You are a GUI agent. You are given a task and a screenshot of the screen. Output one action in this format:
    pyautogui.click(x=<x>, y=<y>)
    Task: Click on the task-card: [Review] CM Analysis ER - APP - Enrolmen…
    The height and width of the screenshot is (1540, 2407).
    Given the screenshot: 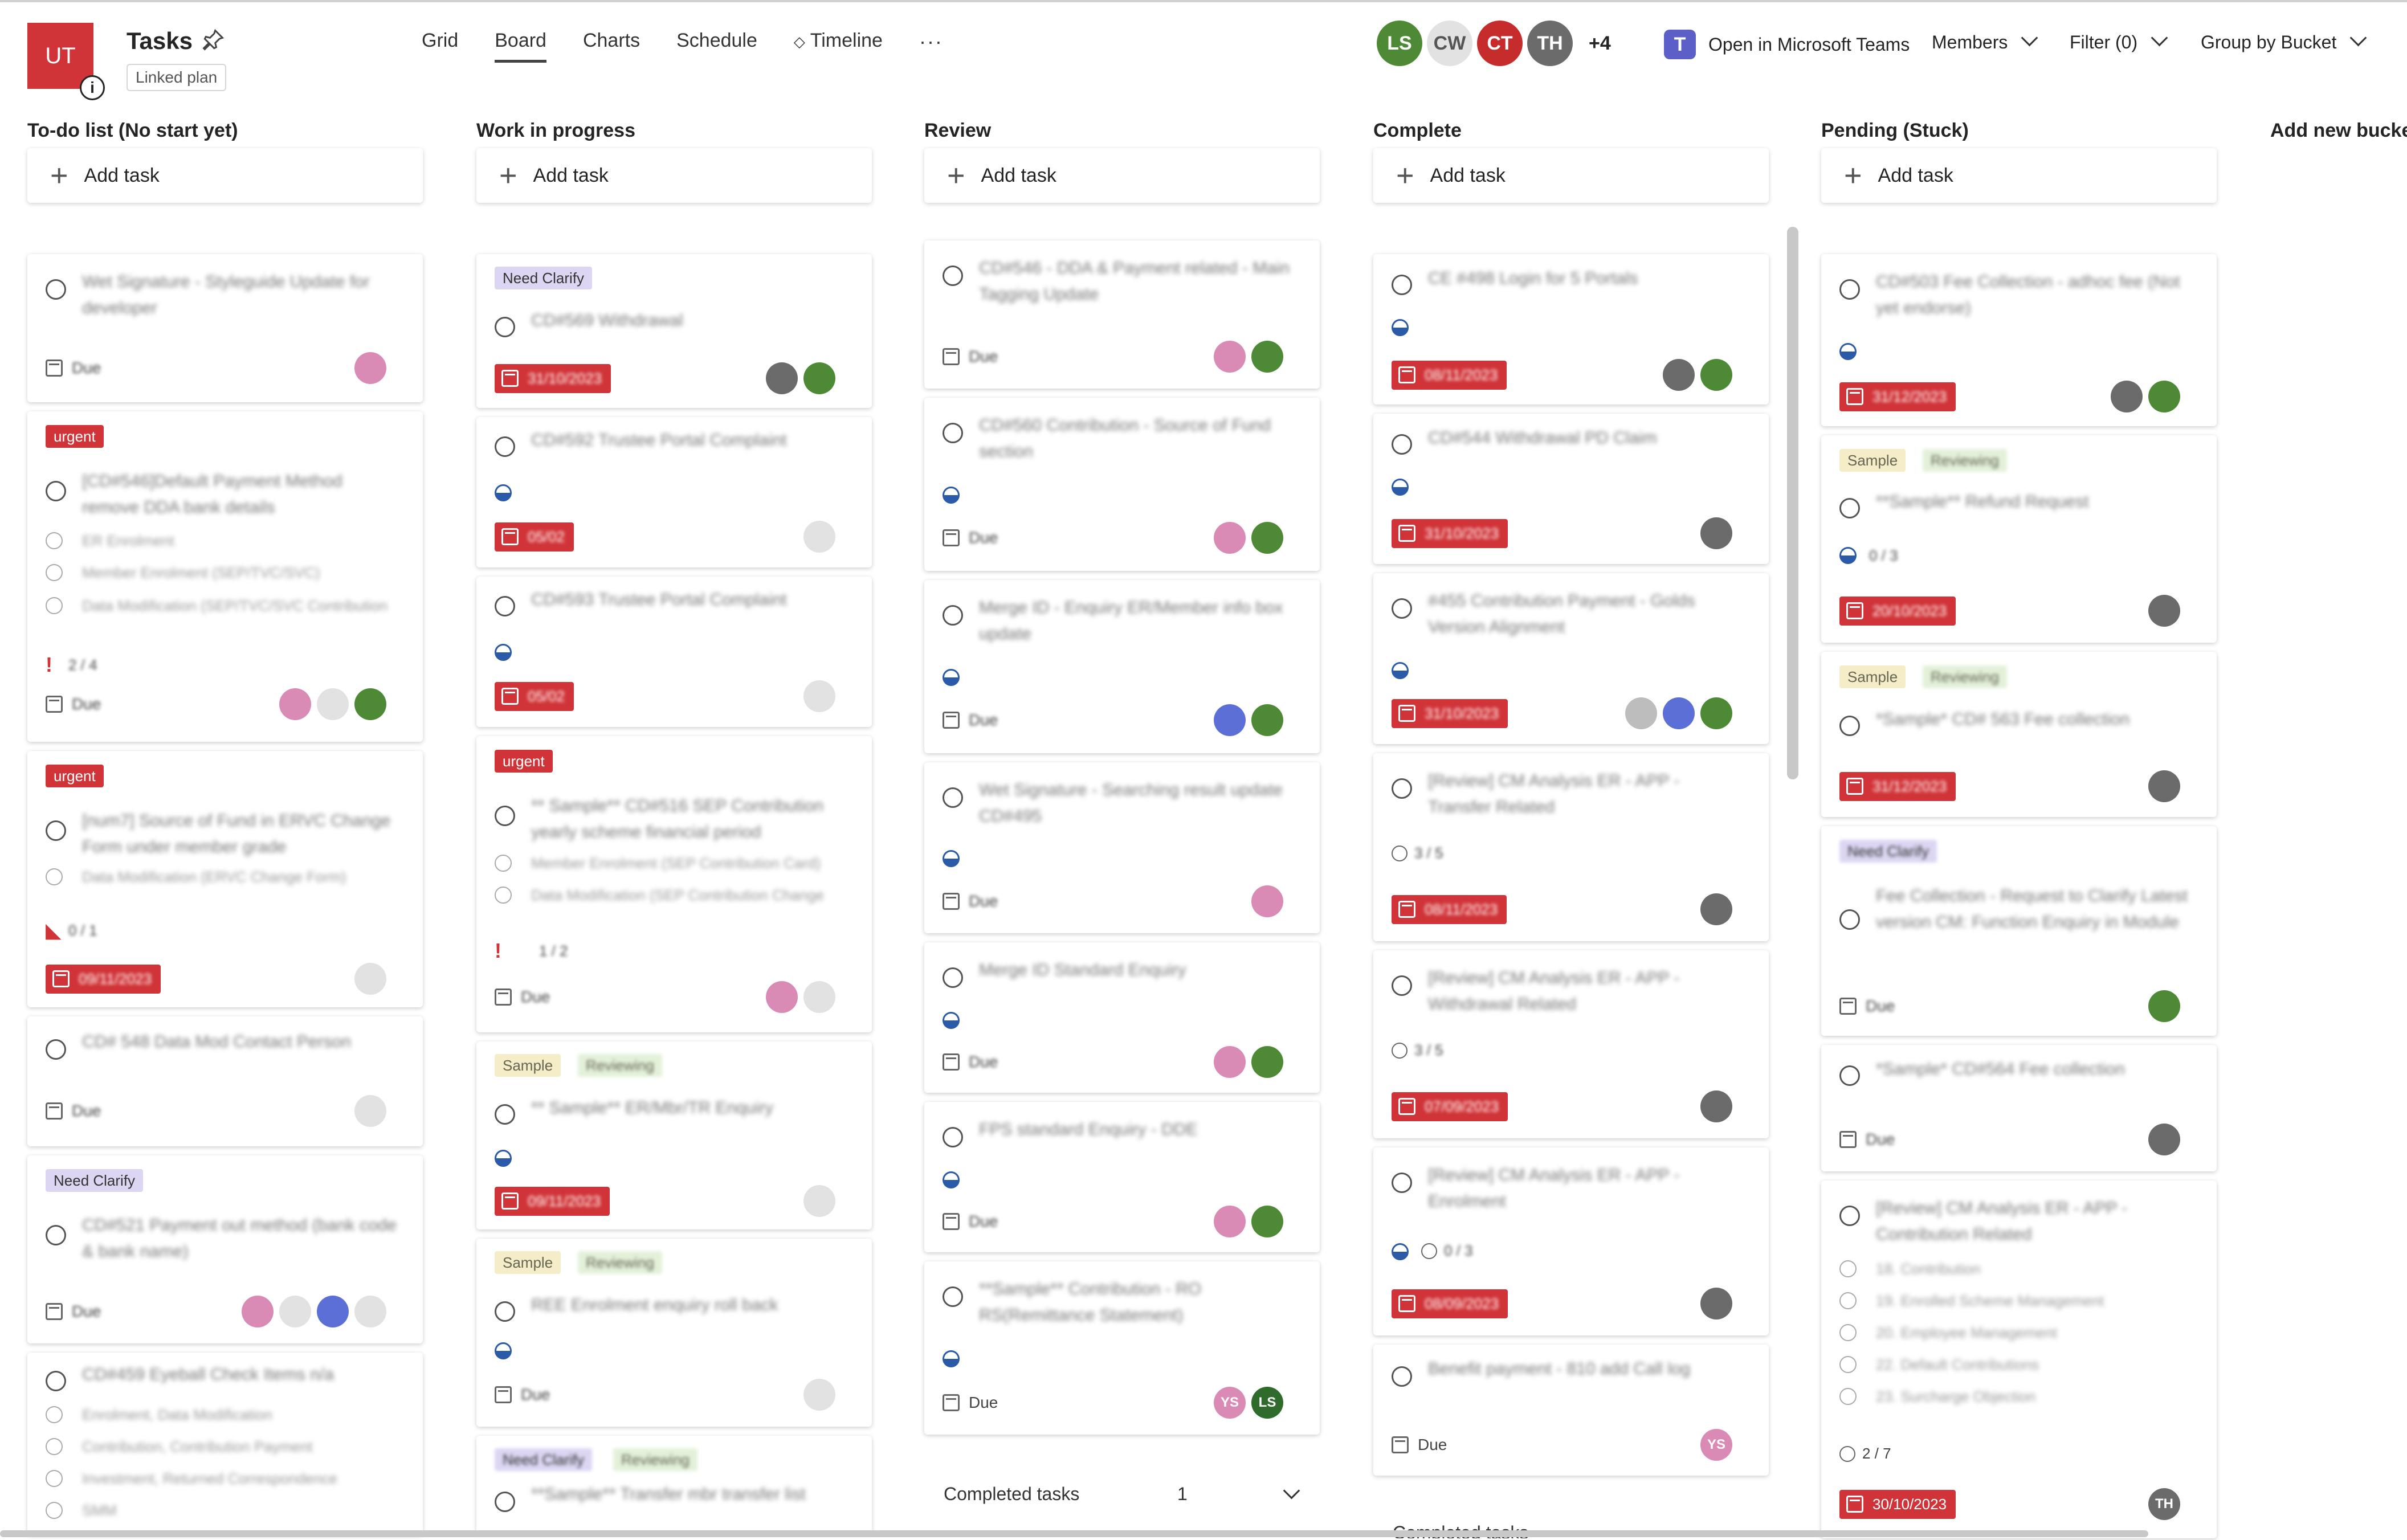 What is the action you would take?
    pyautogui.click(x=1571, y=1241)
    